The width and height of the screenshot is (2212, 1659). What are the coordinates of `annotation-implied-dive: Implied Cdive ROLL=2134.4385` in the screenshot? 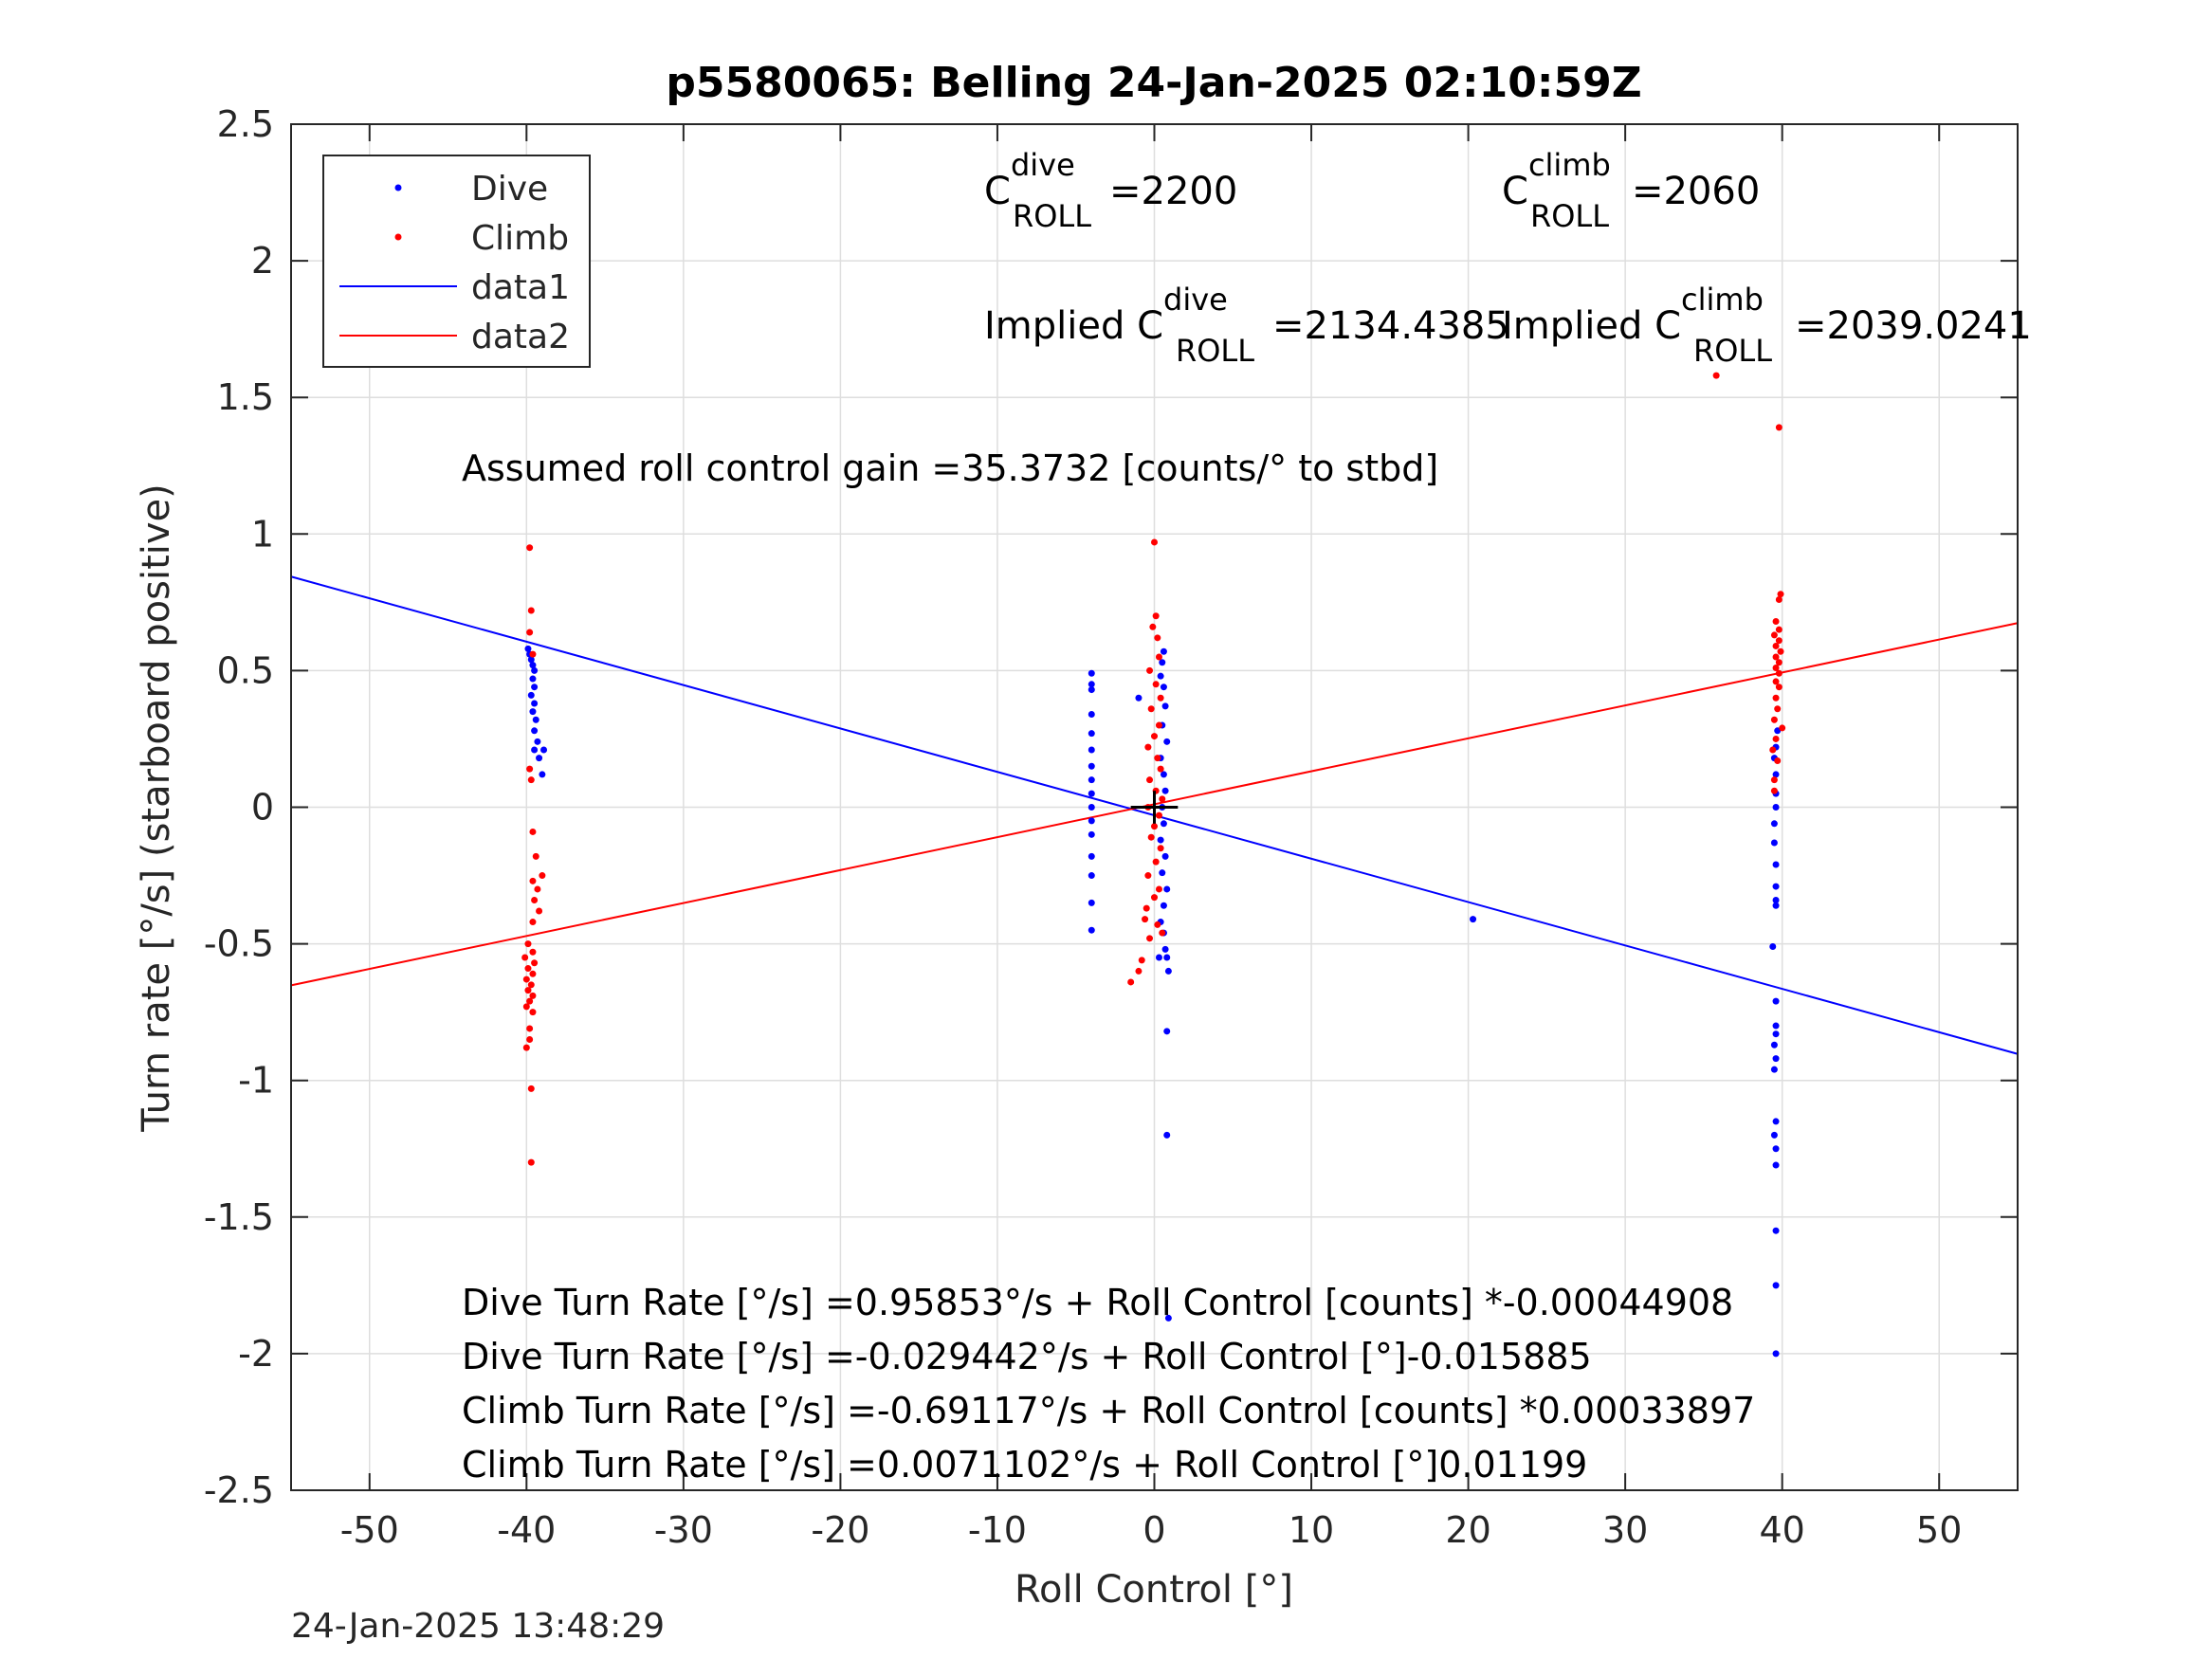 It's located at (1246, 325).